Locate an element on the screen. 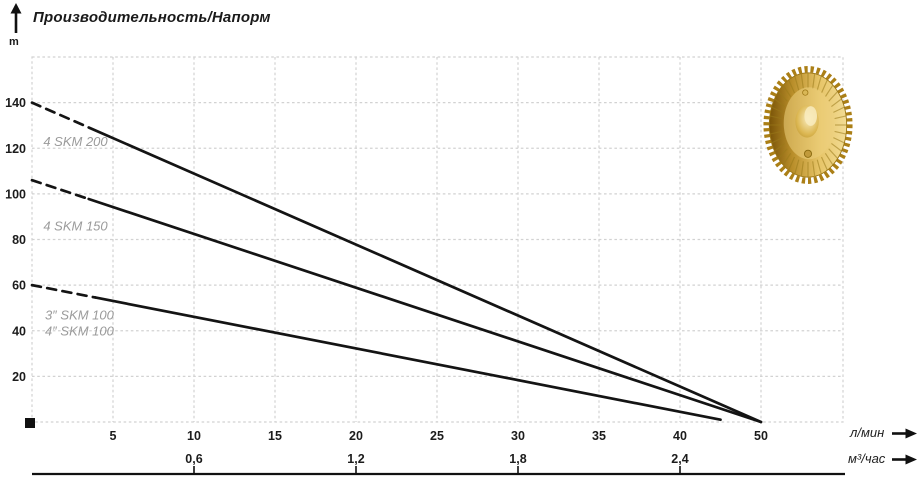 This screenshot has height=482, width=922. x-tick-label: 35 is located at coordinates (599, 436).